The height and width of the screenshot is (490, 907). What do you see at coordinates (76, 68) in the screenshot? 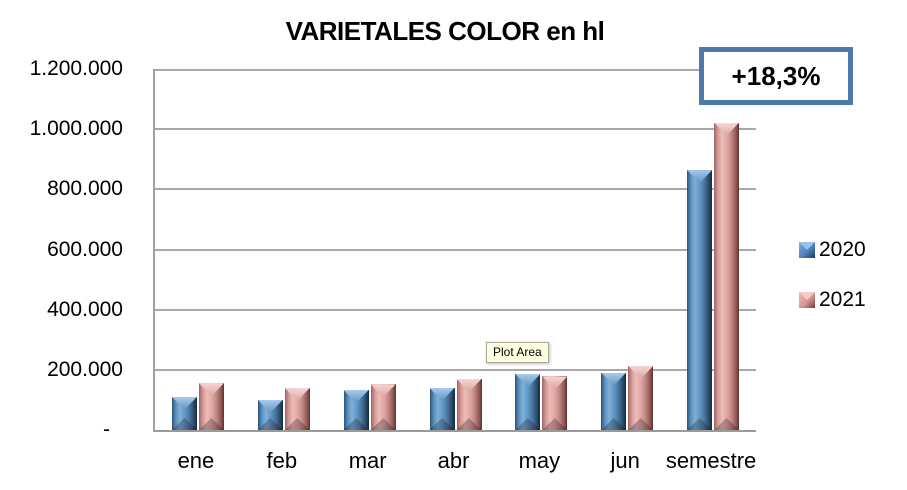
I see `y-axis-tick-1200000: 1.200.000` at bounding box center [76, 68].